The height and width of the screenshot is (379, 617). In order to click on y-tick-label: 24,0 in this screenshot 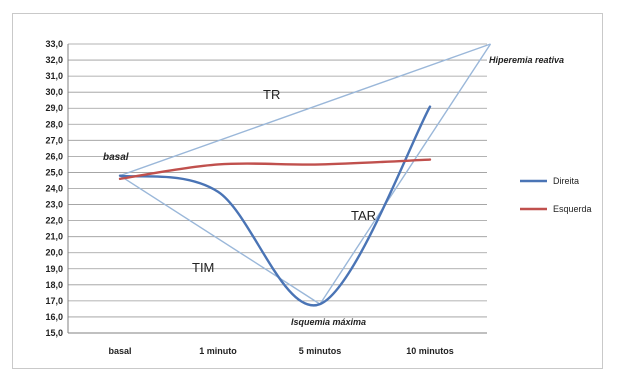, I will do `click(54, 189)`.